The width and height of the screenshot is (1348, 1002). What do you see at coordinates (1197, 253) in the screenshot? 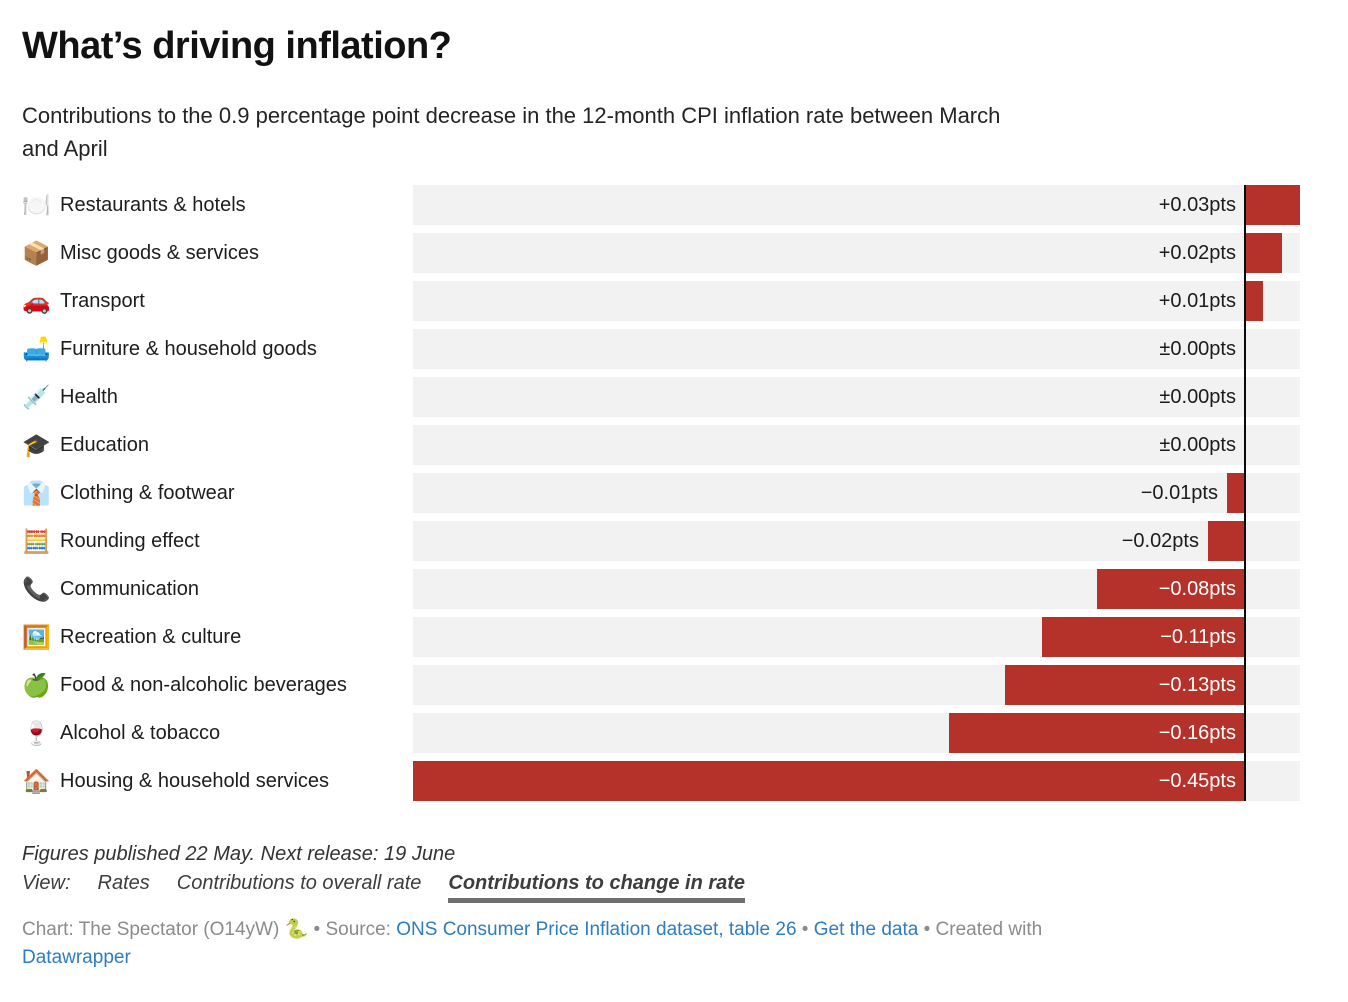
I see `value-label: +0.02pts` at bounding box center [1197, 253].